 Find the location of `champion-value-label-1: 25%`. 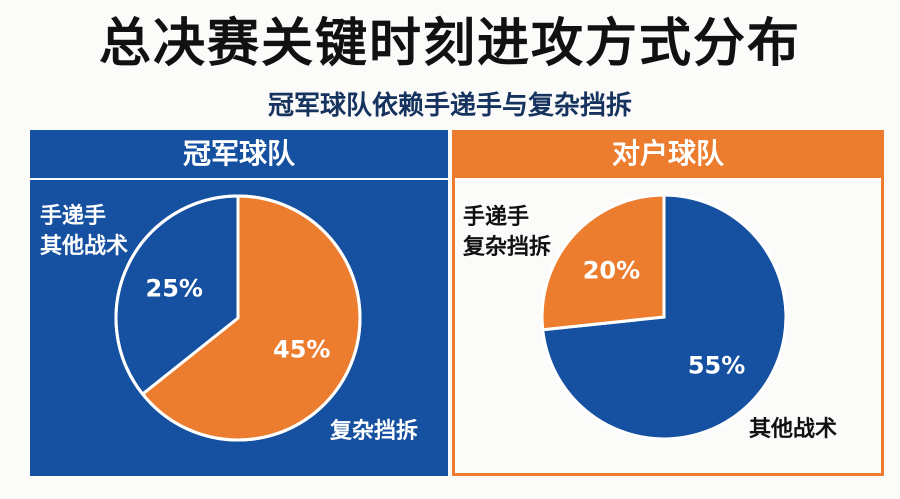

champion-value-label-1: 25% is located at coordinates (174, 288).